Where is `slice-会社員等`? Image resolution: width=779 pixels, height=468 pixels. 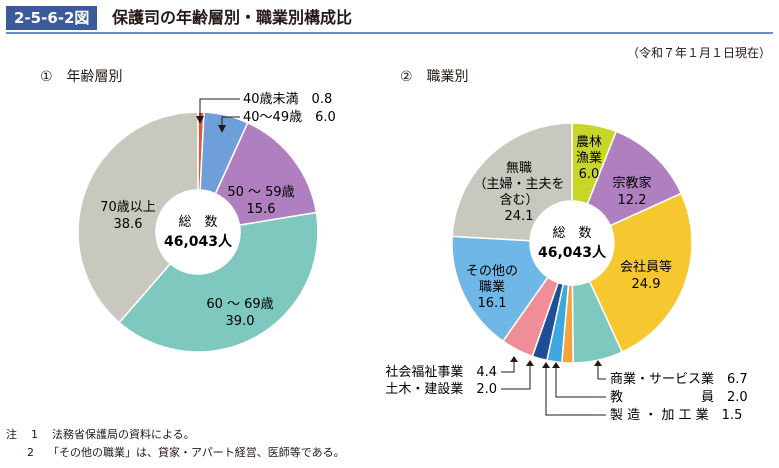
slice-会社員等 is located at coordinates (640, 273).